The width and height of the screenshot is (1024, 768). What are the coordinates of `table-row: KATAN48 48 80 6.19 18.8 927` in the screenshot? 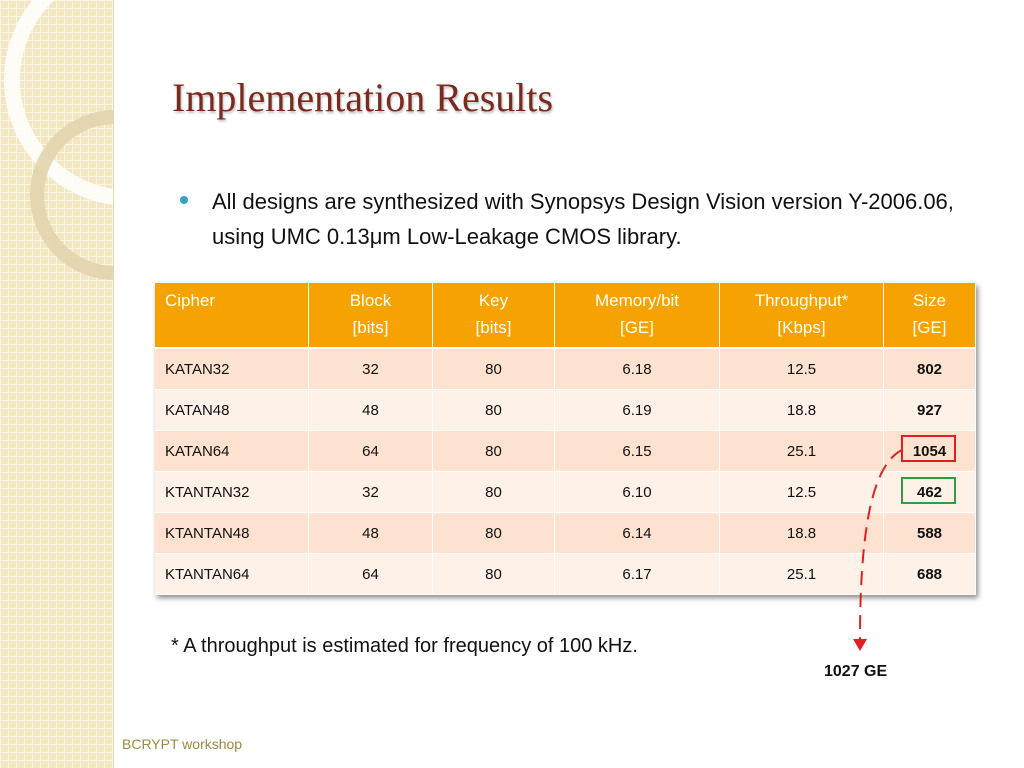 It's located at (565, 410).